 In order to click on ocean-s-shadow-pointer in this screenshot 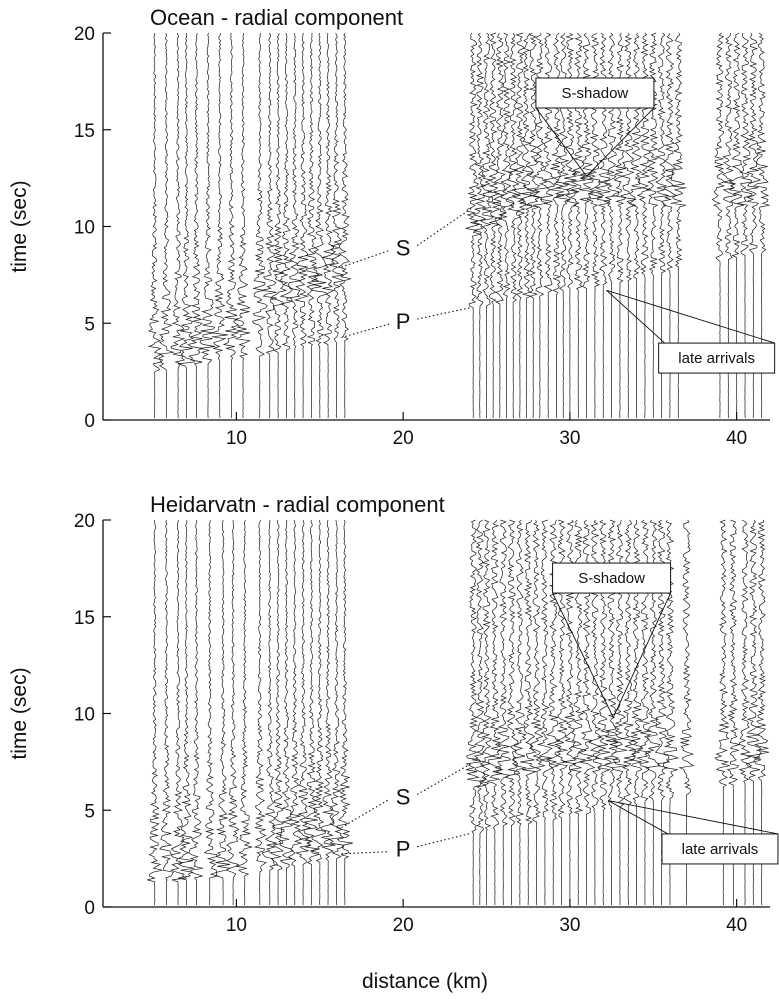, I will do `click(595, 142)`.